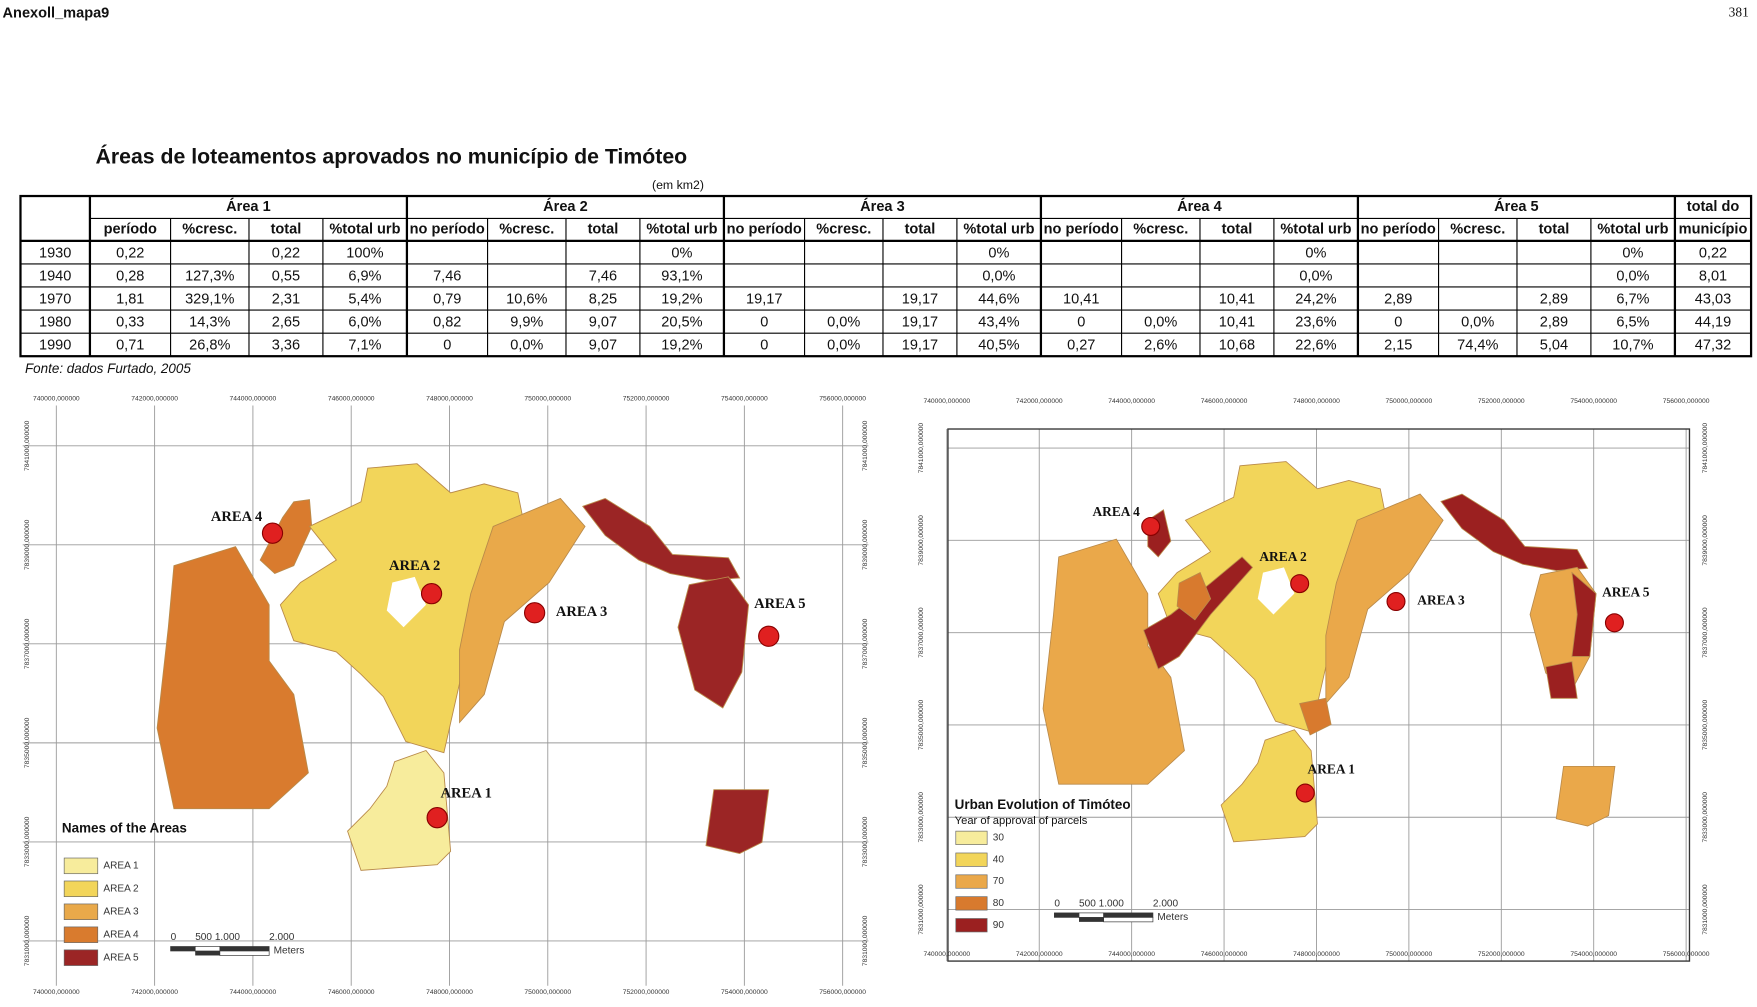  I want to click on column-header: município, so click(1713, 229).